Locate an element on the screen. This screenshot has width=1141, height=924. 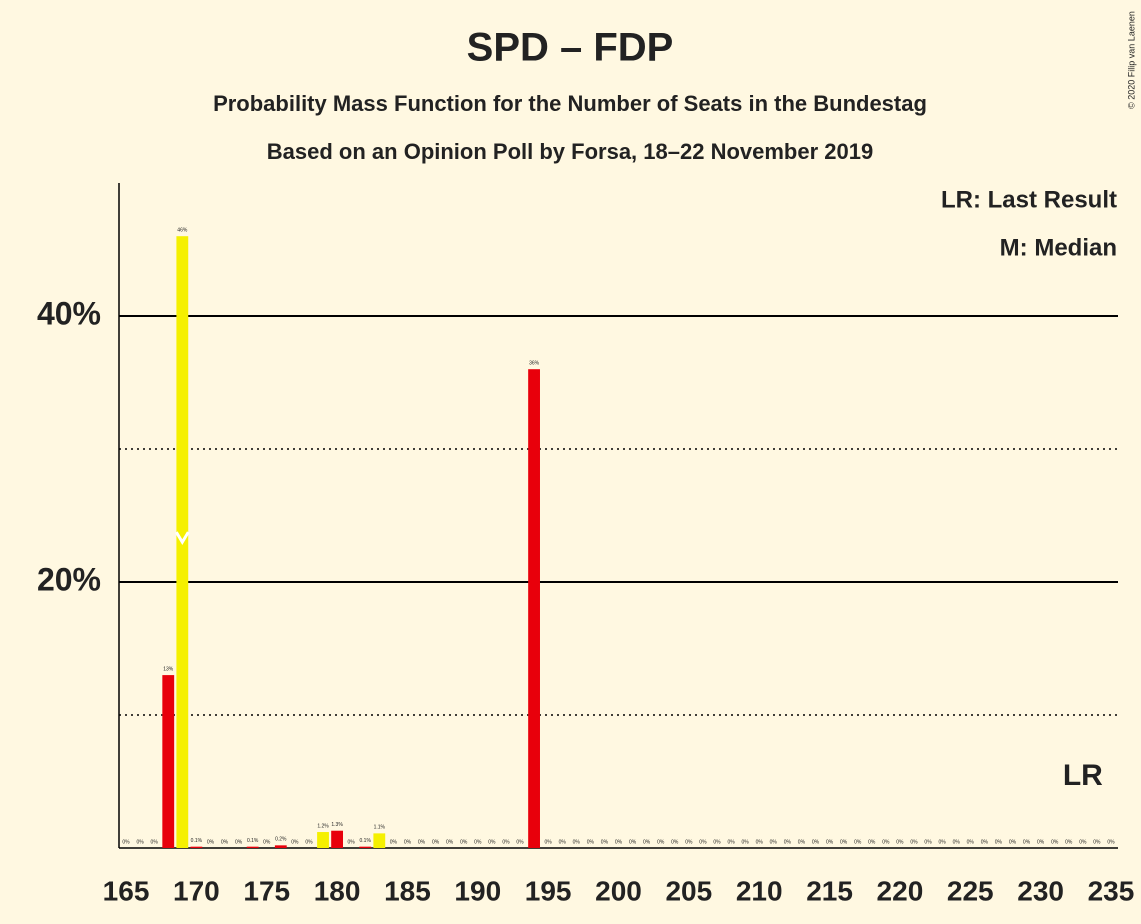
legend-entry: M: Median is located at coordinates (1058, 247).